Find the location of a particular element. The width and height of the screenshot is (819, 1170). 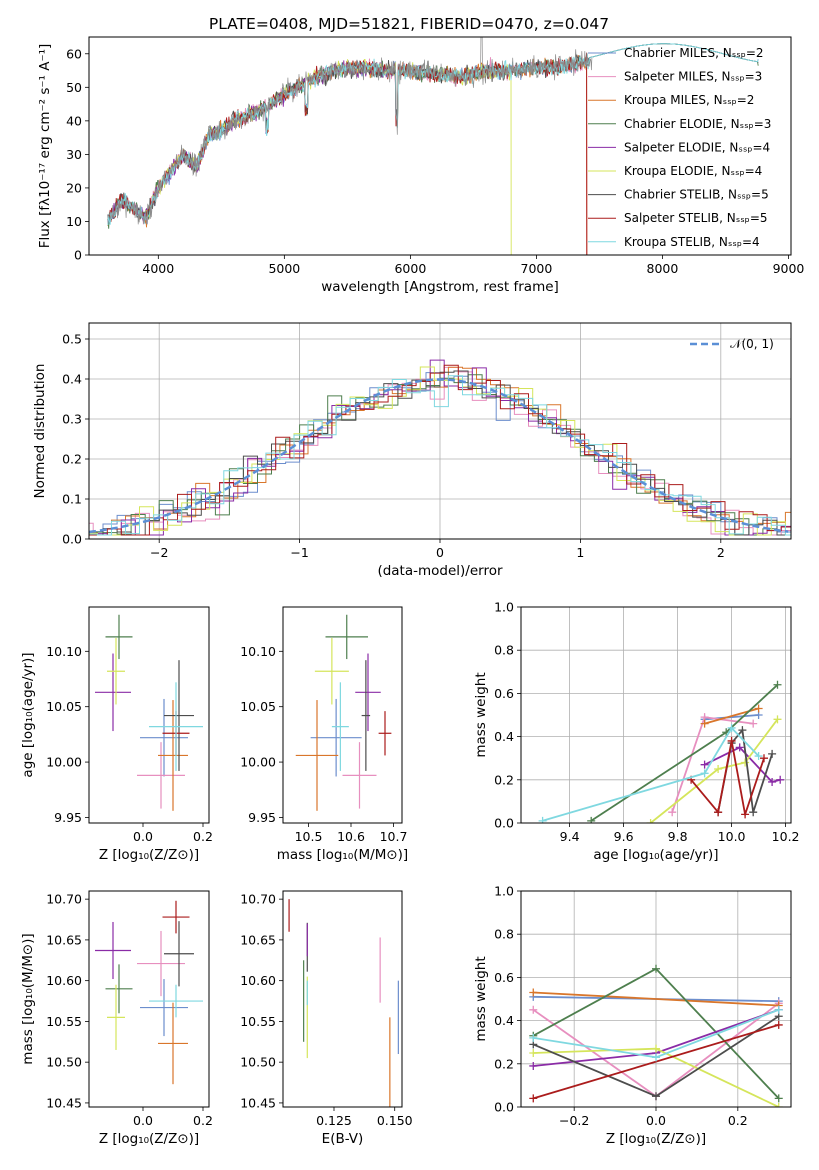

y-axis-label: Flux [fλ10⁻¹⁷ erg cm⁻² s⁻¹ A⁻¹] is located at coordinates (45, 146).